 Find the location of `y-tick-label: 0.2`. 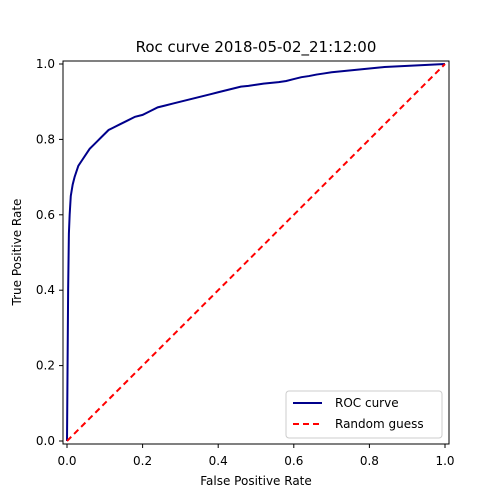

y-tick-label: 0.2 is located at coordinates (45, 366).